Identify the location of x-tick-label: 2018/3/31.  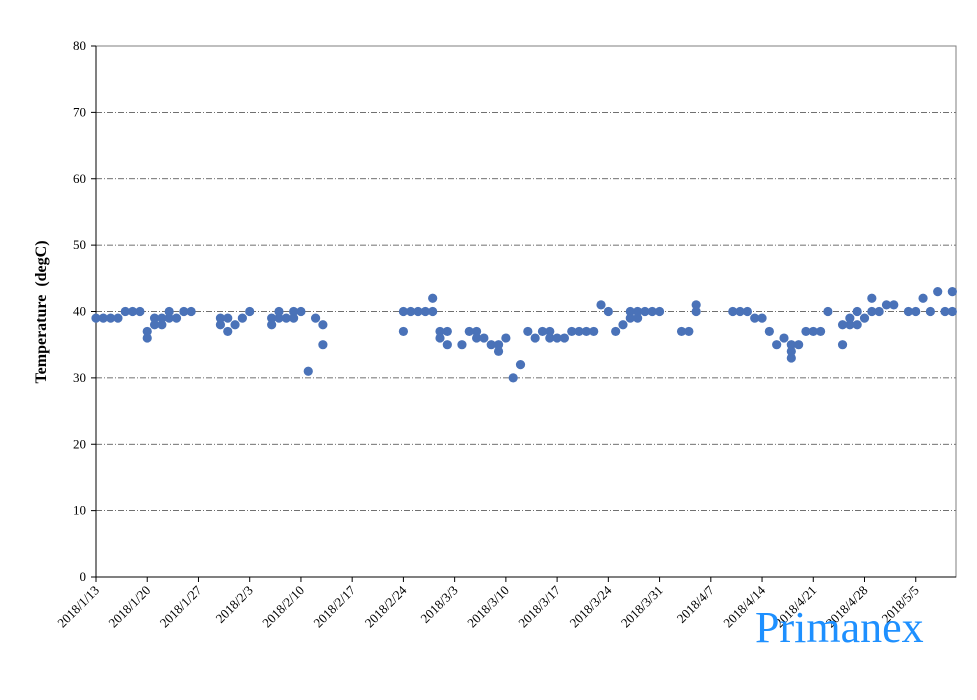
(642, 607).